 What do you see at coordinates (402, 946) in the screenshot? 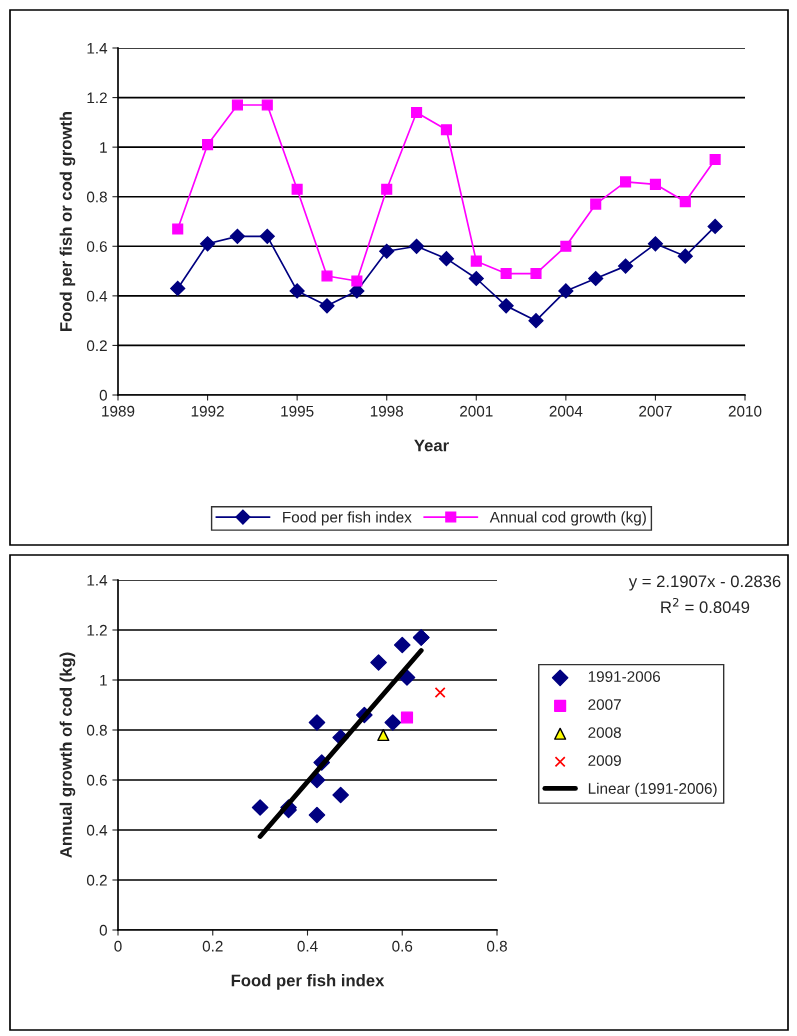
I see `x-tick-label: 0.6` at bounding box center [402, 946].